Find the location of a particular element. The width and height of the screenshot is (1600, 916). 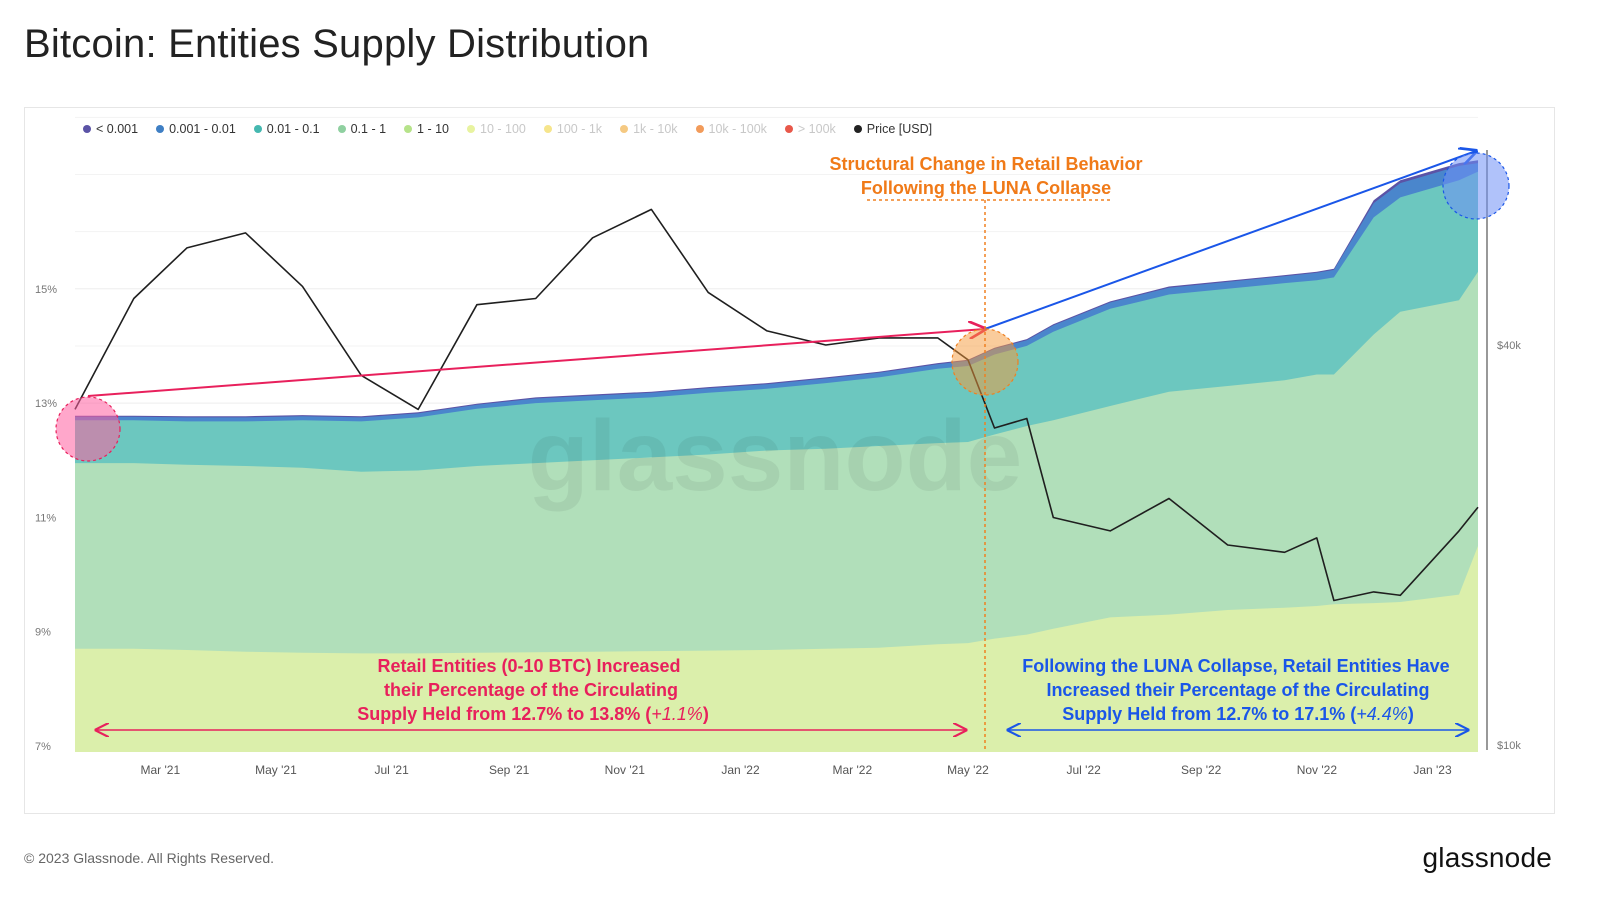

x-tick-label: Jul '21 is located at coordinates (391, 770).